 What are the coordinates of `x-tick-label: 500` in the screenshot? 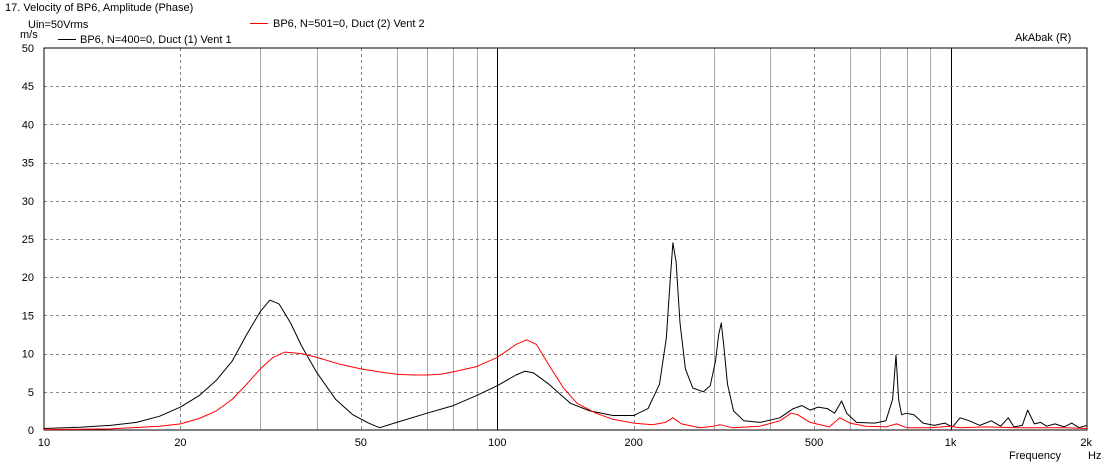 It's located at (814, 443).